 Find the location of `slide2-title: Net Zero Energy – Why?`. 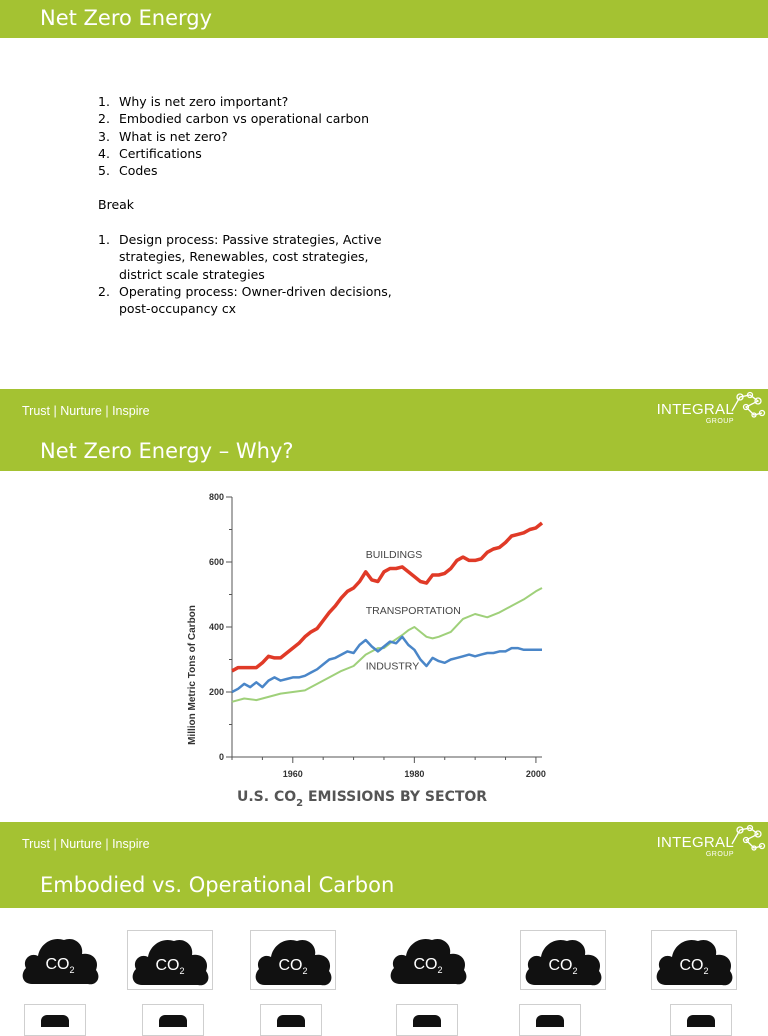

slide2-title: Net Zero Energy – Why? is located at coordinates (167, 451).